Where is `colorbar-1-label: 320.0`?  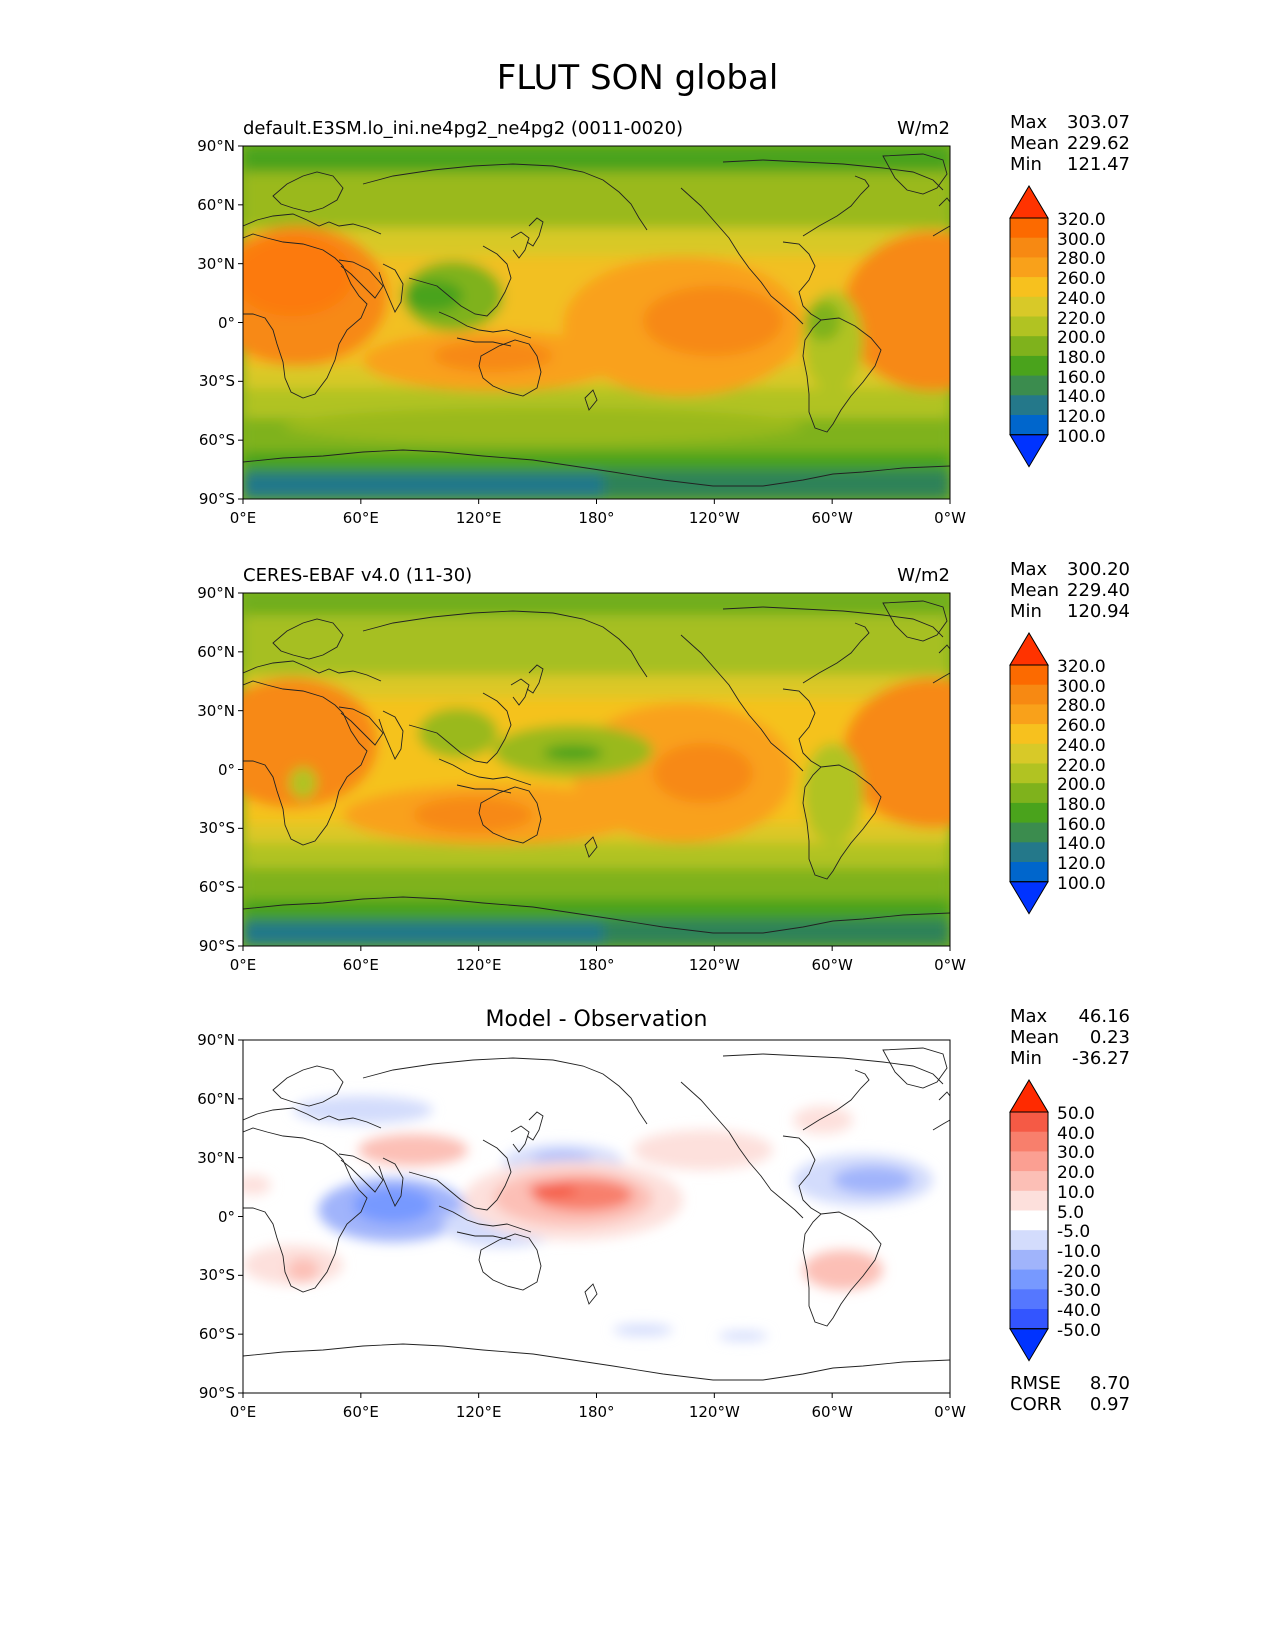
colorbar-1-label: 320.0 is located at coordinates (1081, 220).